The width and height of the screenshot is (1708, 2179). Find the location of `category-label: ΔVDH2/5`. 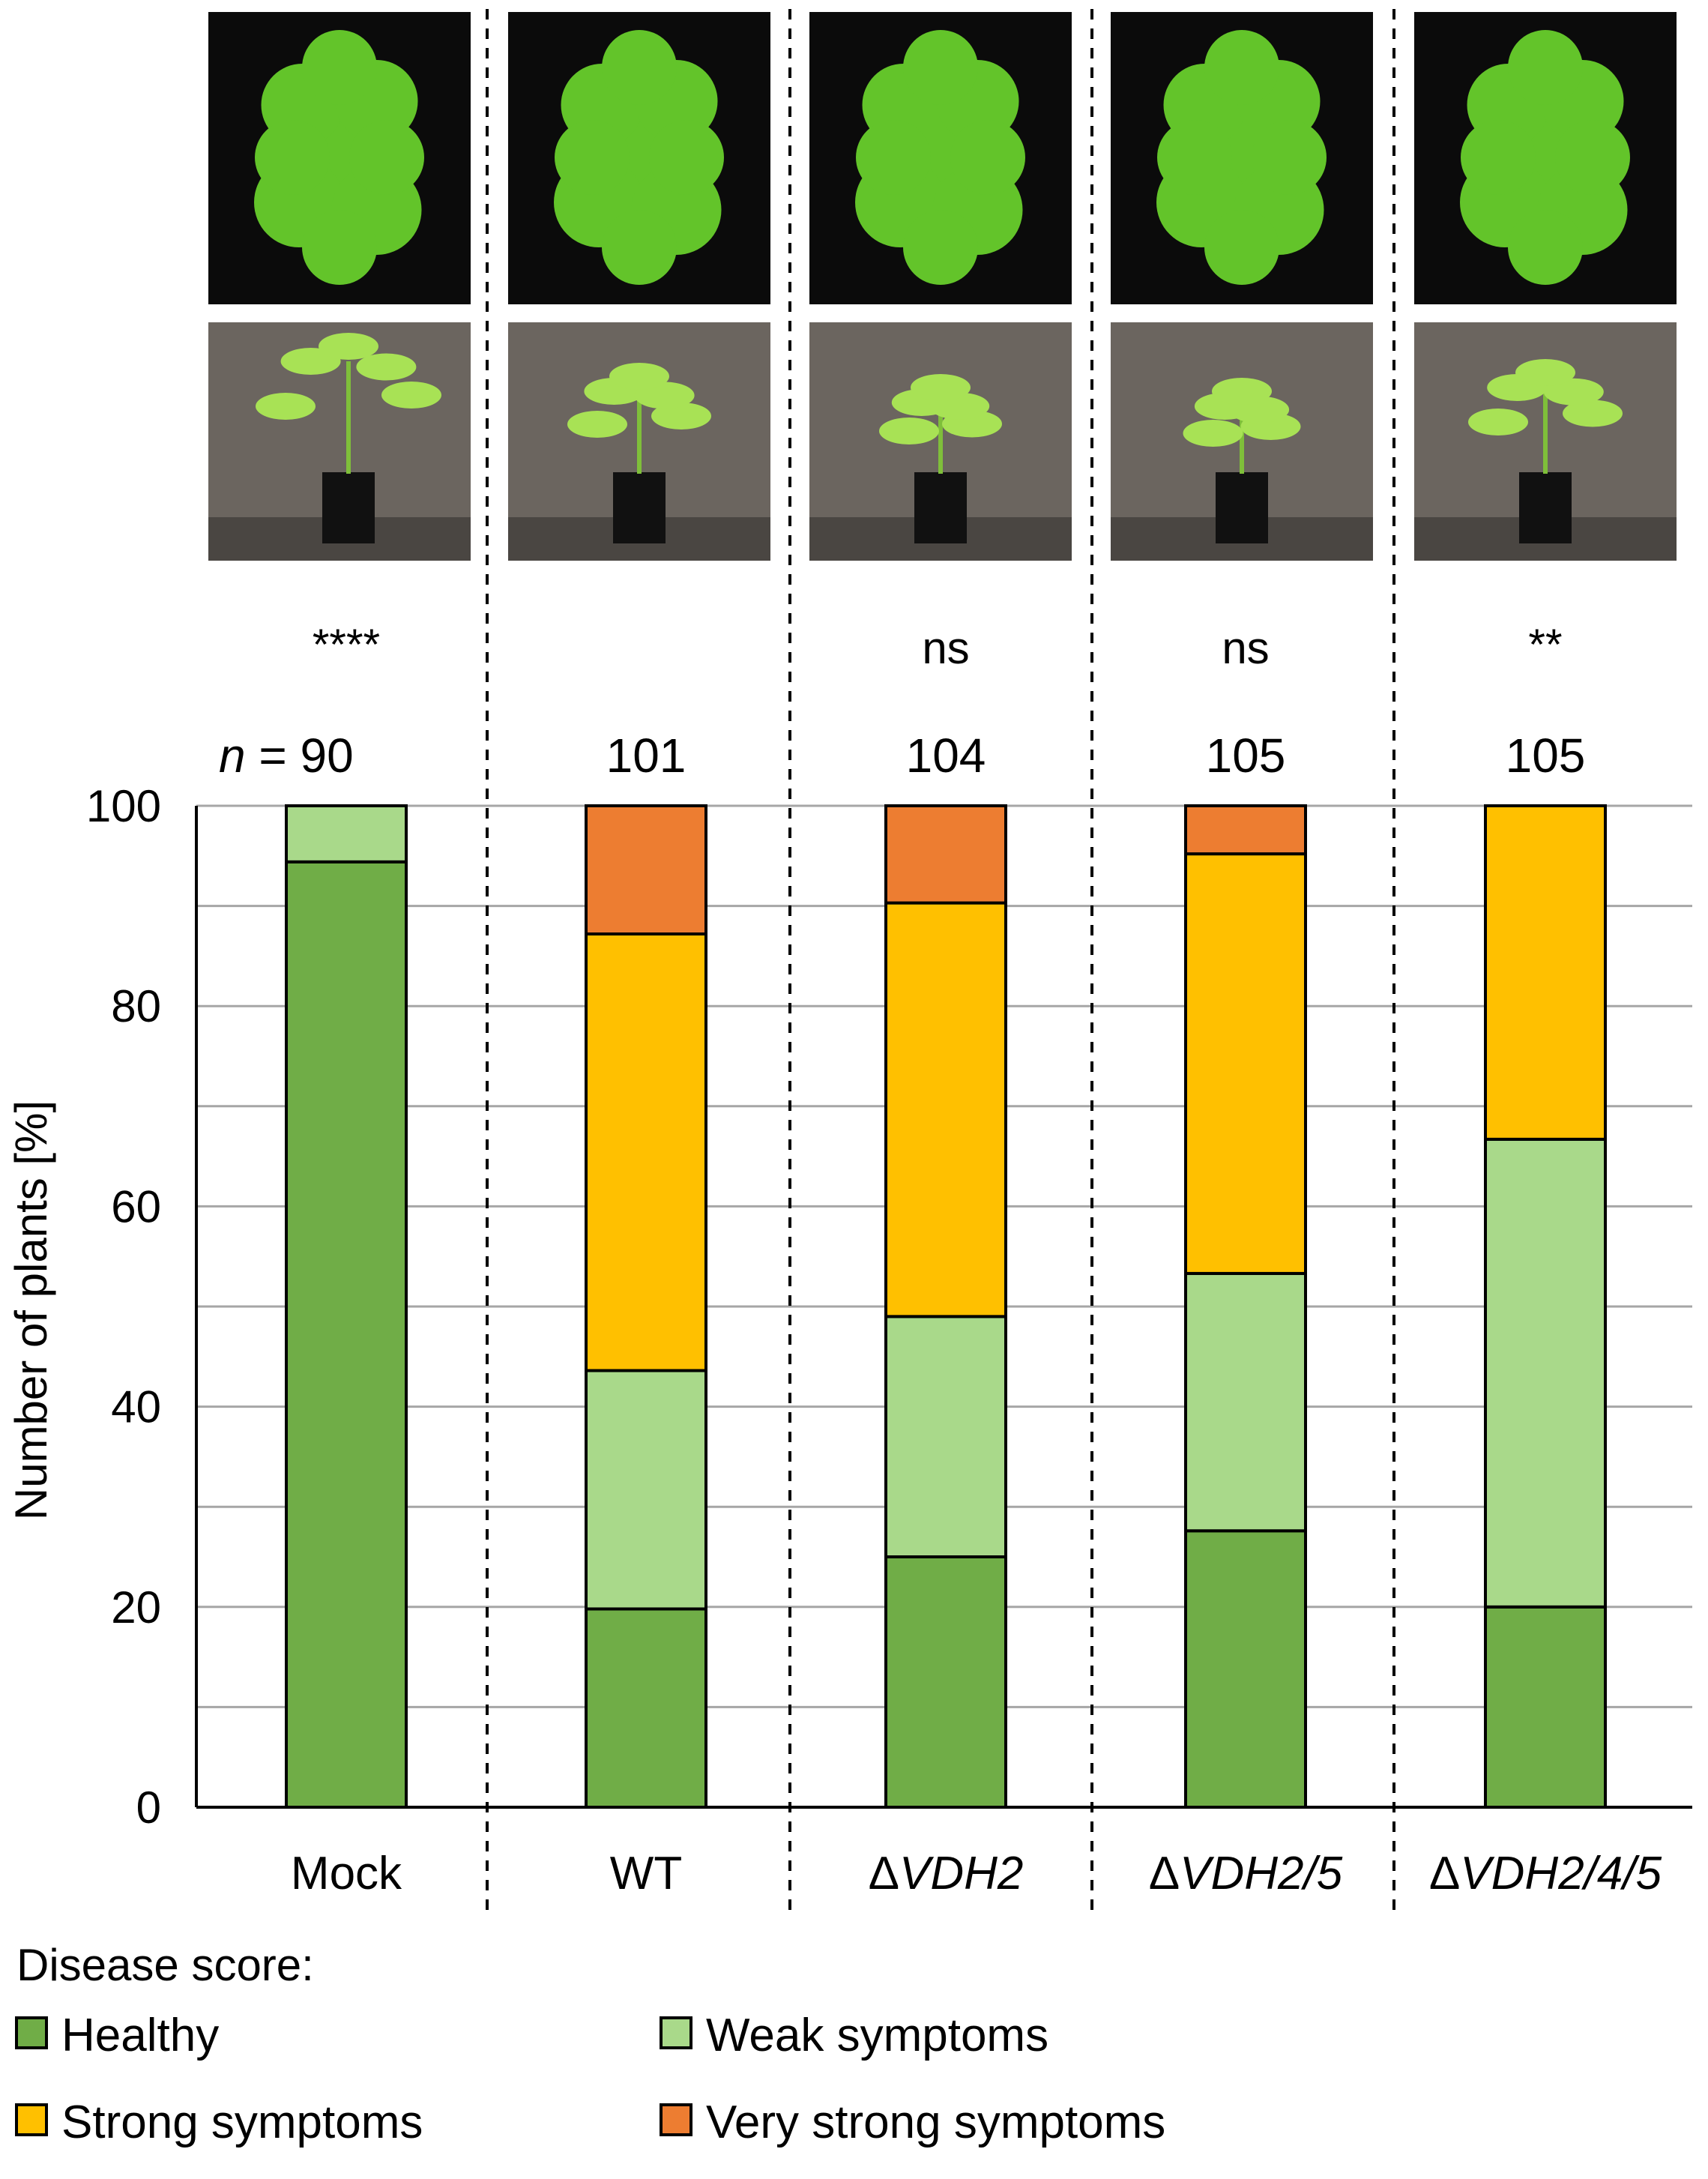

category-label: ΔVDH2/5 is located at coordinates (1246, 1874).